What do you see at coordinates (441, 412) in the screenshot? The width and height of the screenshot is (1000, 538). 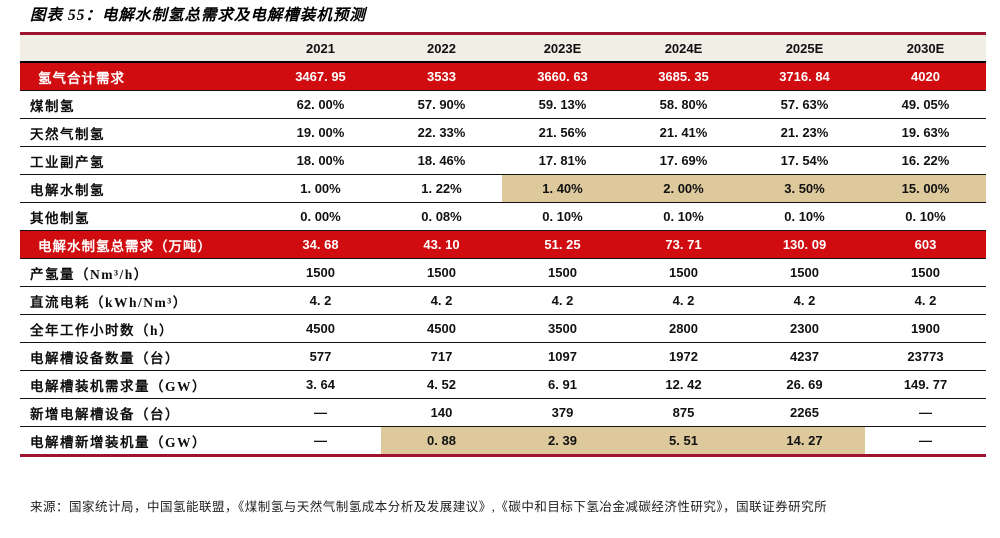 I see `cell: 140` at bounding box center [441, 412].